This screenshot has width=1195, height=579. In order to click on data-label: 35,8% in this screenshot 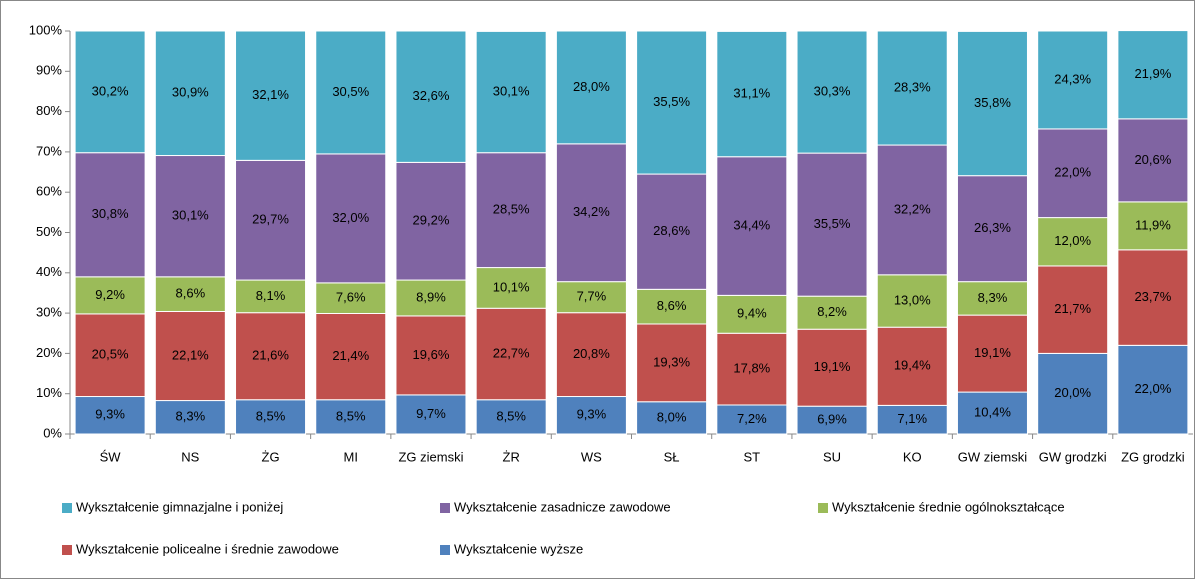, I will do `click(992, 102)`.